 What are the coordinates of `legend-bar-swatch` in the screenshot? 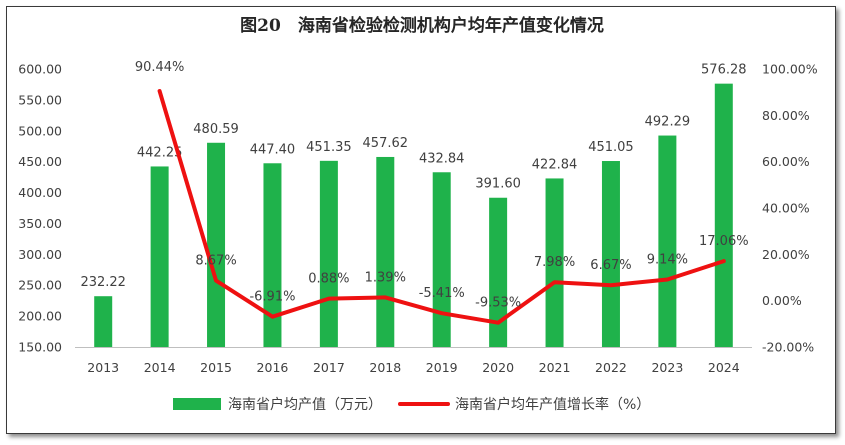 It's located at (197, 404).